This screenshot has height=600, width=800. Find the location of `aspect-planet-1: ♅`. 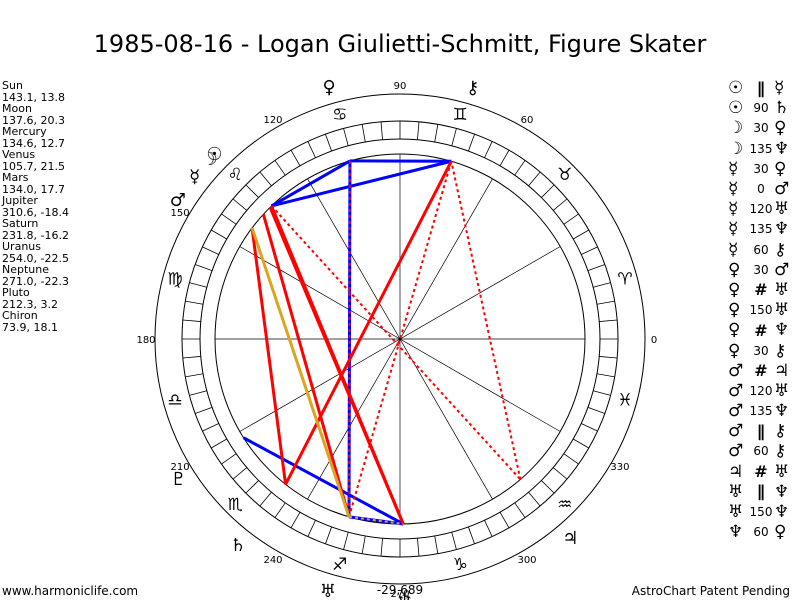

aspect-planet-1: ♅ is located at coordinates (736, 512).